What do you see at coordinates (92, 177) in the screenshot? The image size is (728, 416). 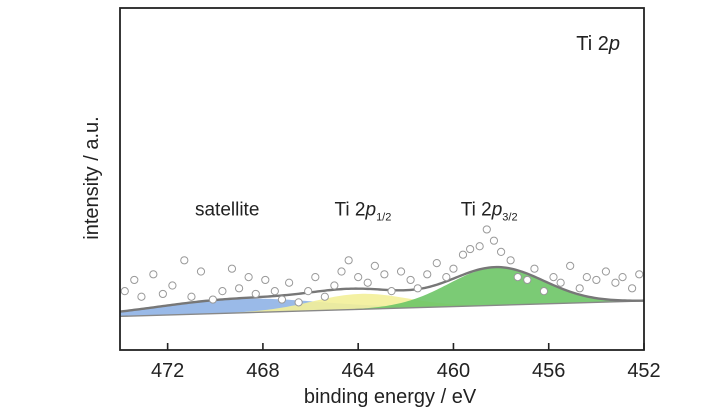 I see `y-axis-label: intensity / a.u.` at bounding box center [92, 177].